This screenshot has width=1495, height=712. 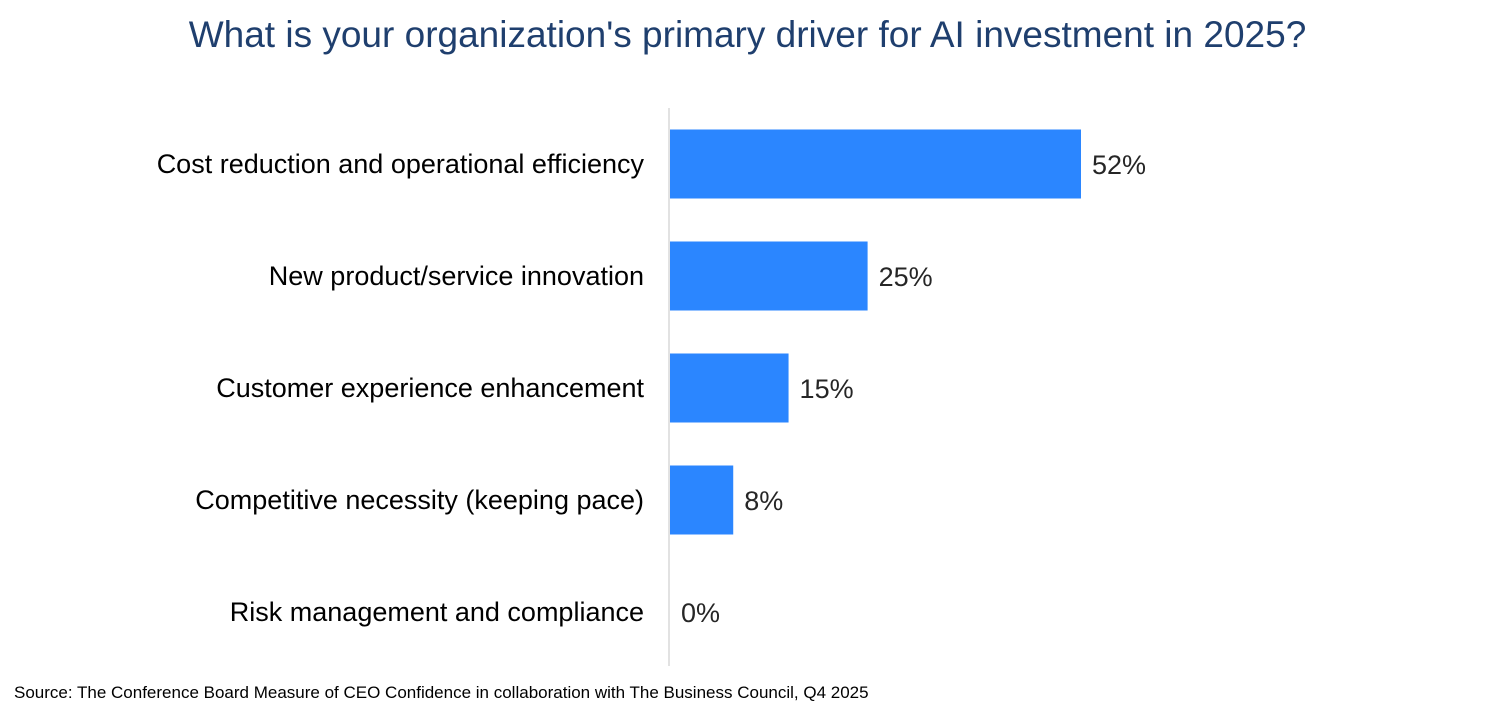 I want to click on data-label: 8%, so click(x=763, y=501).